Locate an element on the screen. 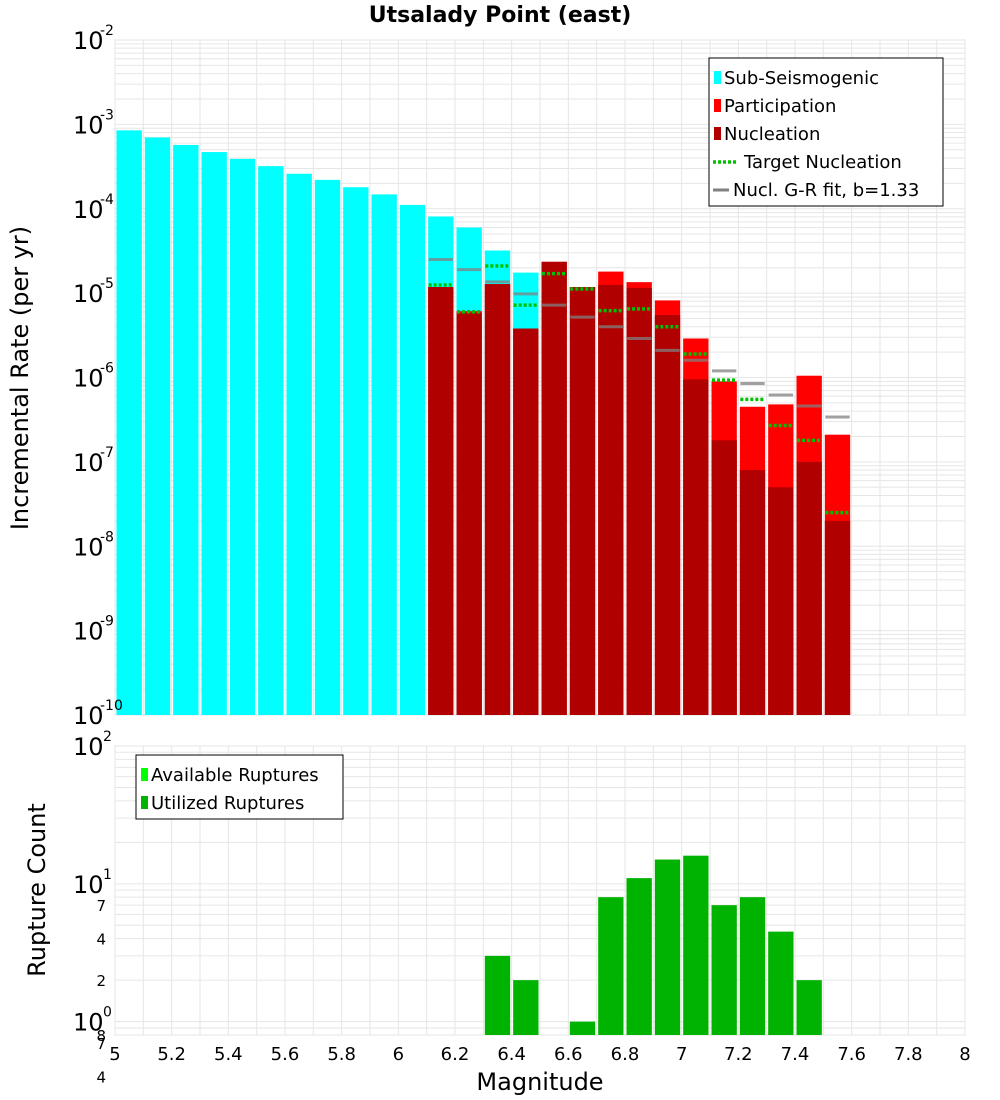 The width and height of the screenshot is (1000, 1100). rate-y-tick: 10⁻⁴ is located at coordinates (93, 208).